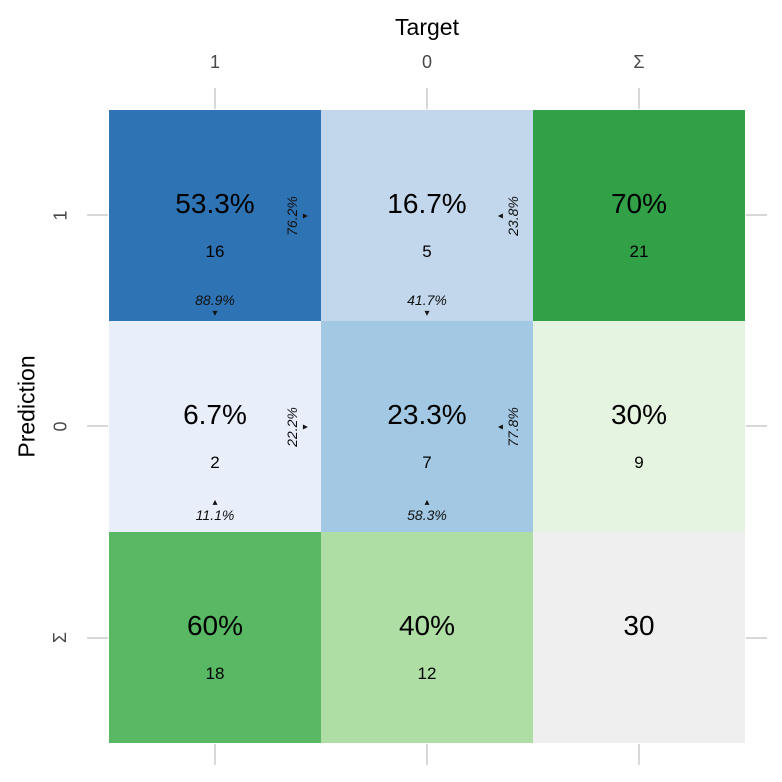 This screenshot has height=782, width=782. I want to click on x-tick-label-1: 1, so click(214, 62).